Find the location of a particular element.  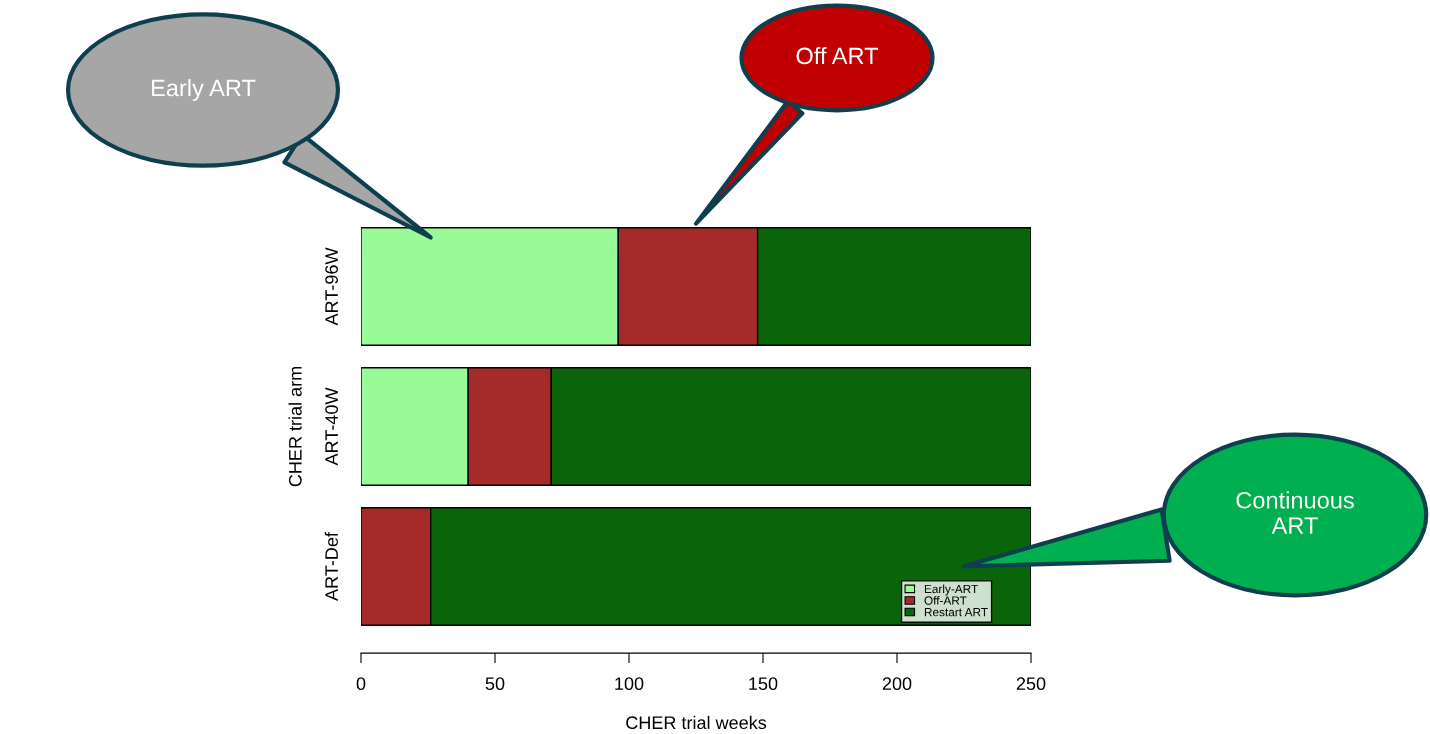

x-axis-title: CHER trial weeks is located at coordinates (696, 722).